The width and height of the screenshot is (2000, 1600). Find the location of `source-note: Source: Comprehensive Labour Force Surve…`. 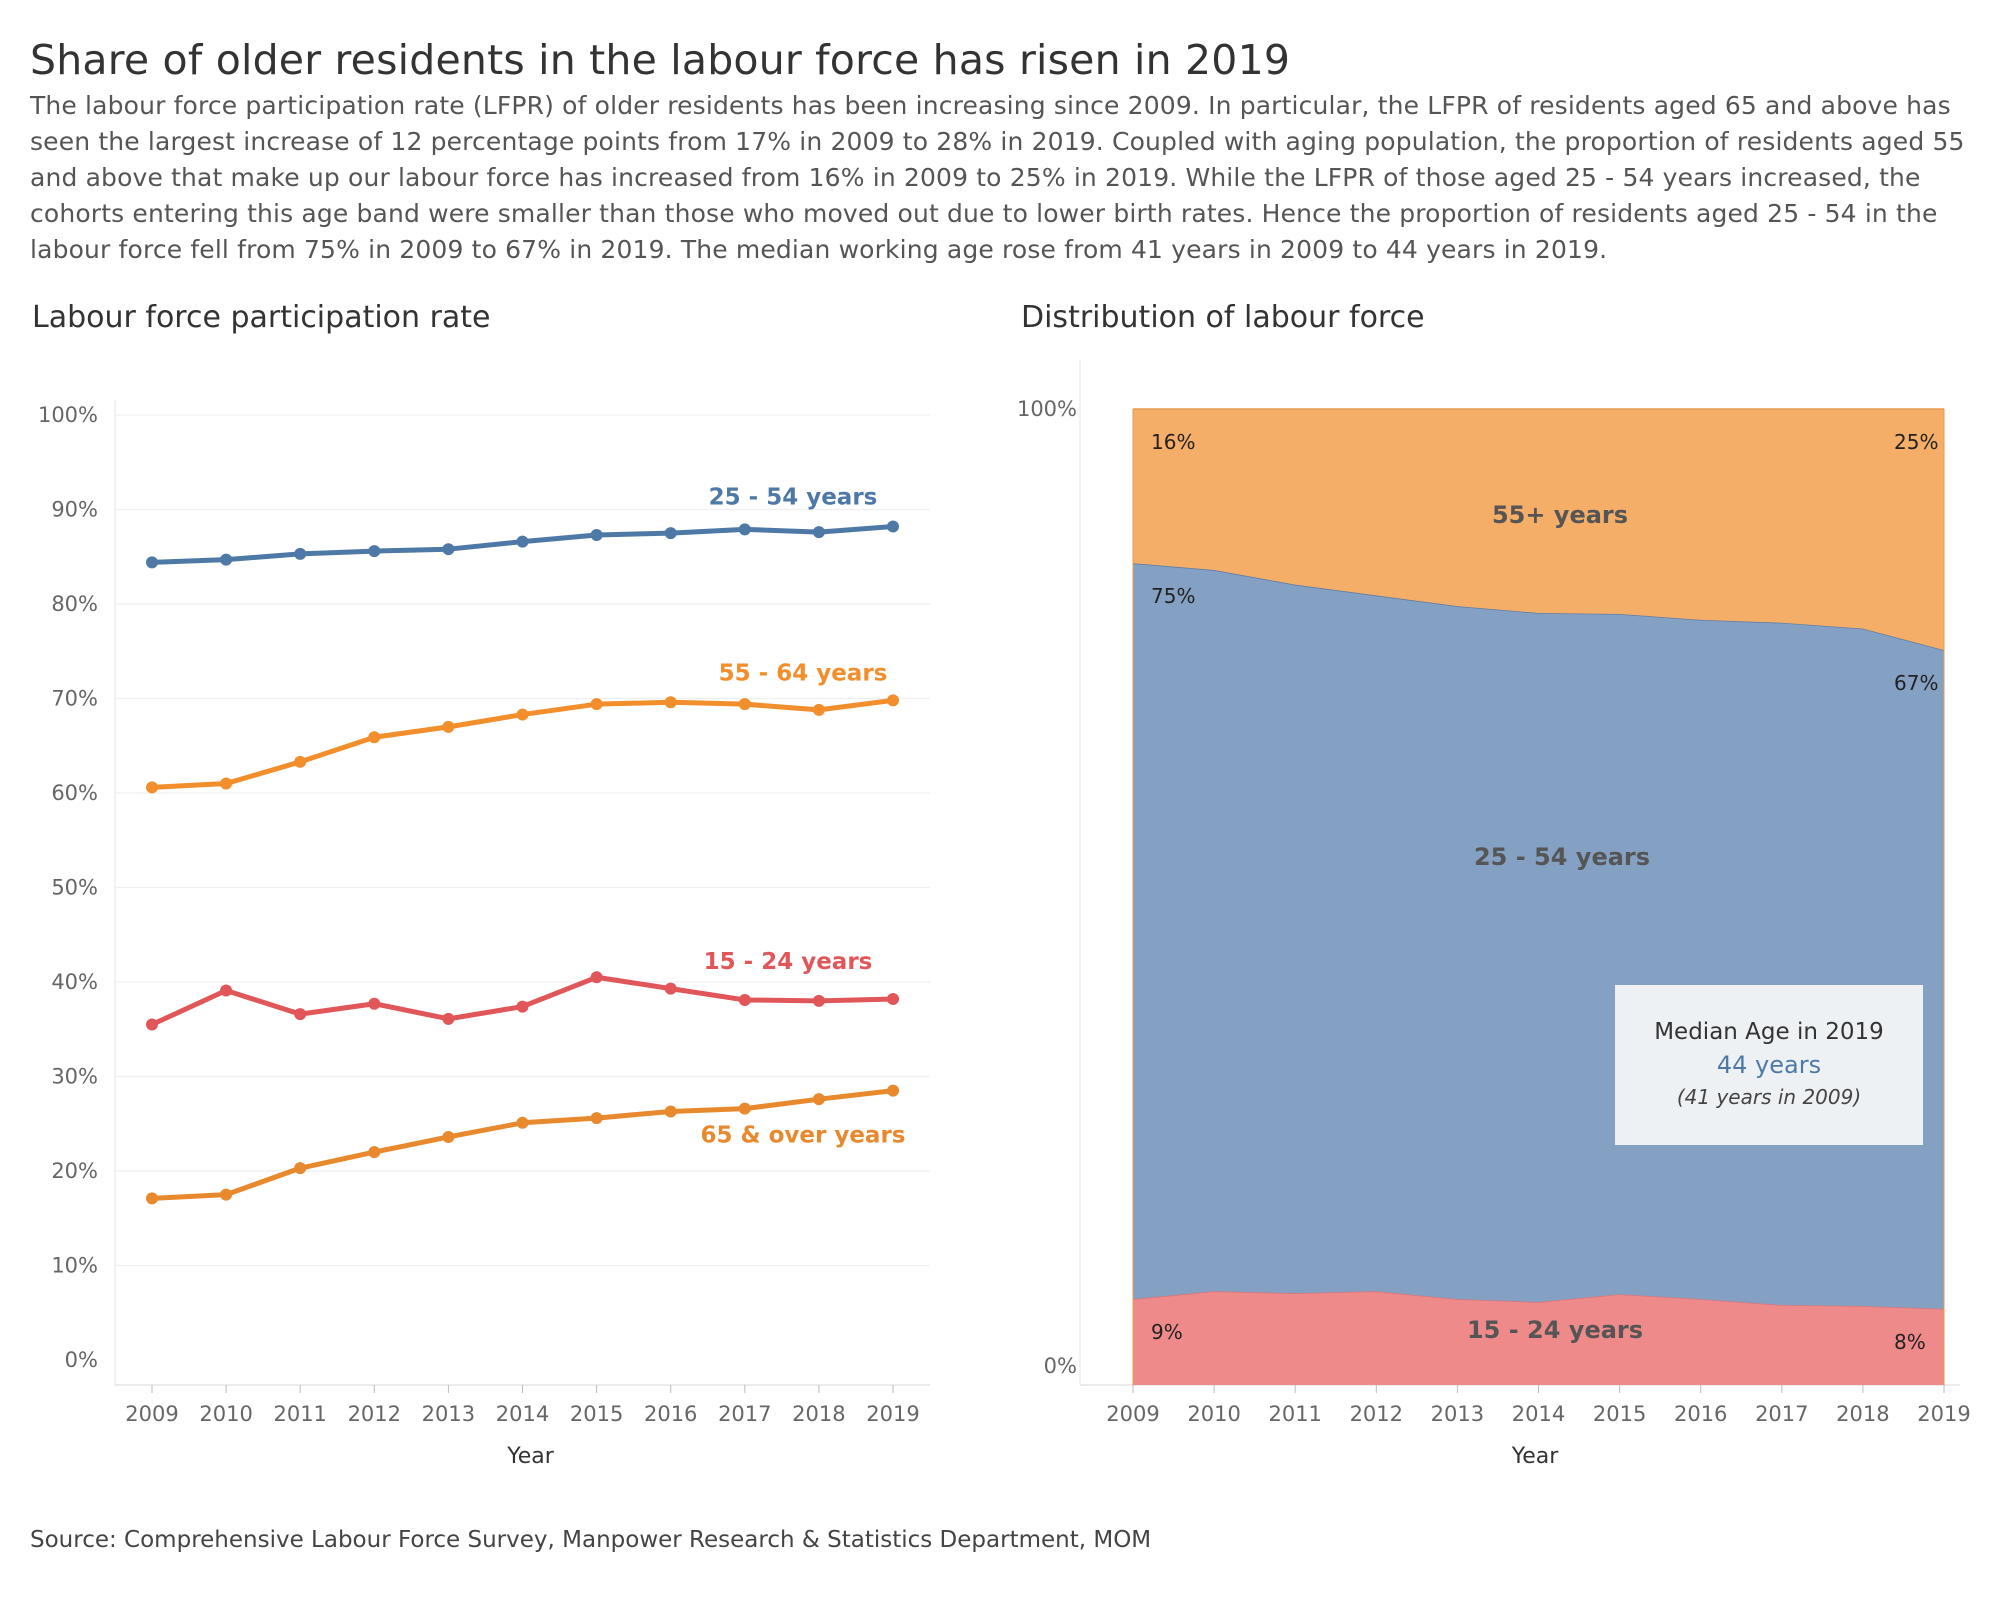

source-note: Source: Comprehensive Labour Force Surve… is located at coordinates (591, 1540).